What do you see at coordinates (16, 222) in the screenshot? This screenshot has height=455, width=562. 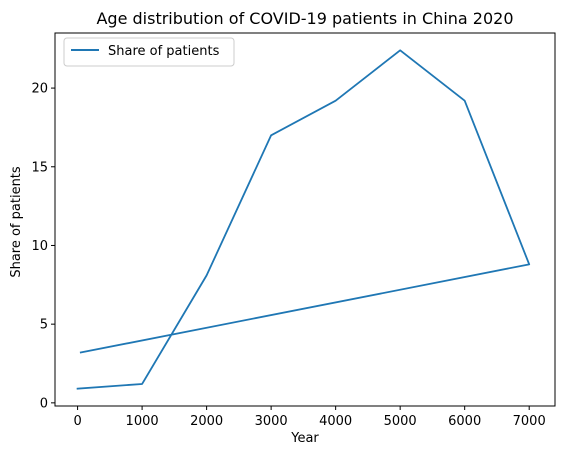 I see `y-axis-label: Share of patients` at bounding box center [16, 222].